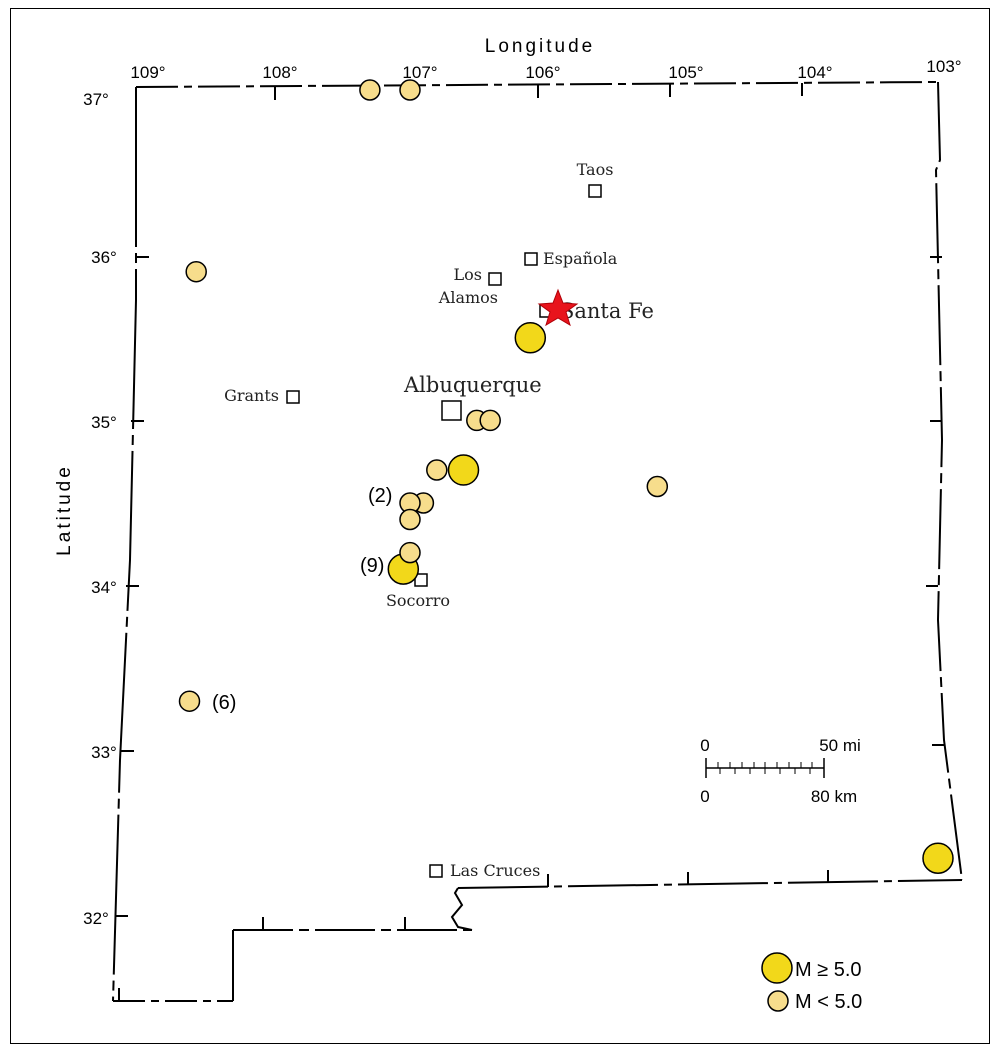 The height and width of the screenshot is (1053, 1001). I want to click on legend-small-marker, so click(778, 1001).